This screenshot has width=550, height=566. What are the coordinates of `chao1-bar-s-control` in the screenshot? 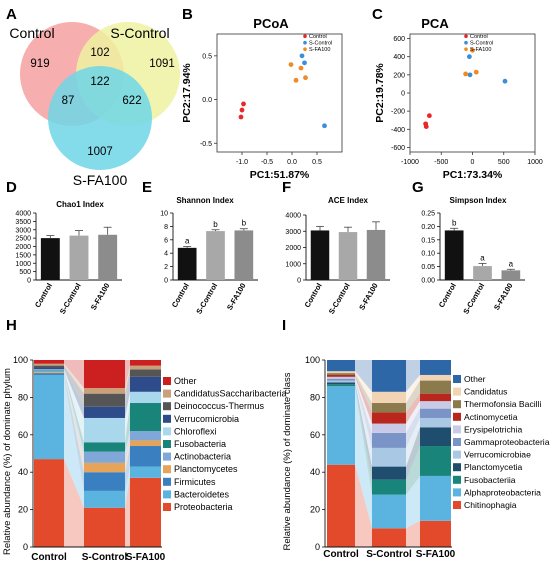 It's located at (79, 257).